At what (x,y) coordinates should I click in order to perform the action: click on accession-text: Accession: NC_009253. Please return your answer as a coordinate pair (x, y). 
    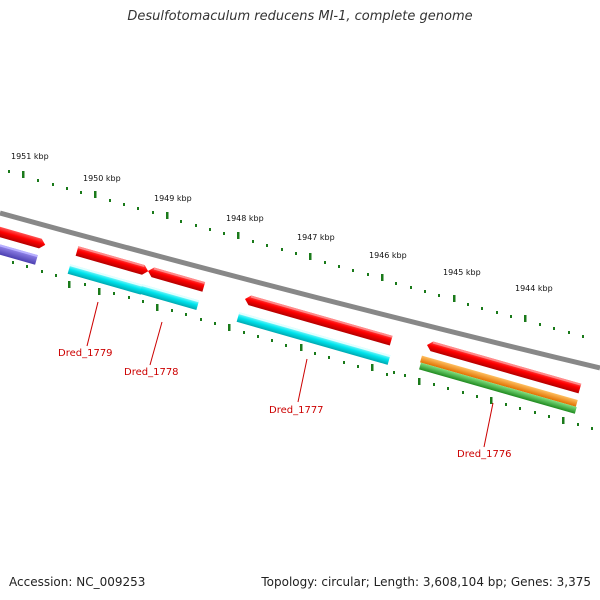
    Looking at the image, I should click on (77, 582).